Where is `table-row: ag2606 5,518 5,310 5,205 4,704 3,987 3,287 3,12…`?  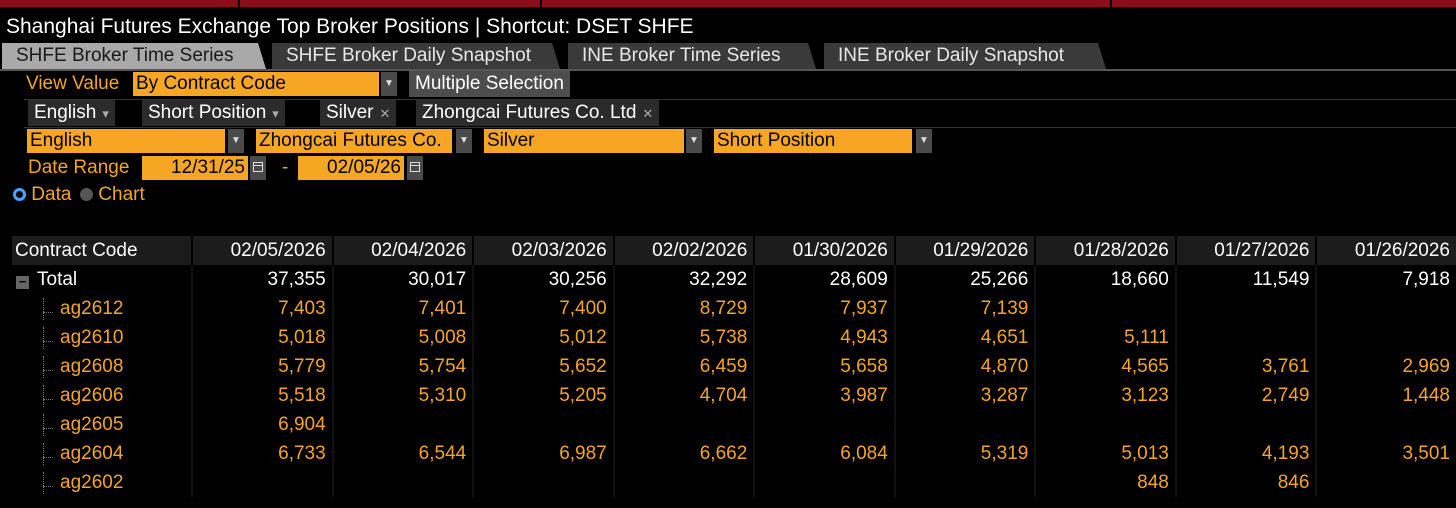
table-row: ag2606 5,518 5,310 5,205 4,704 3,987 3,287 3,12… is located at coordinates (734, 395).